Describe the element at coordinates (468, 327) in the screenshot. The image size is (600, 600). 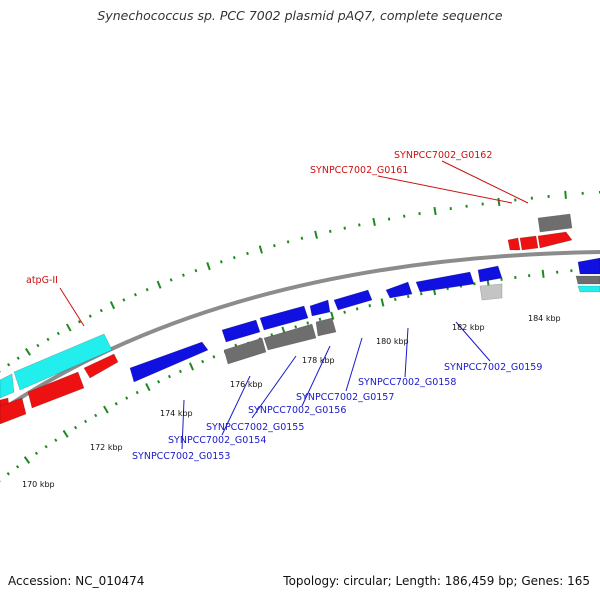
I see `ruler-label: 182 kbp` at that location.